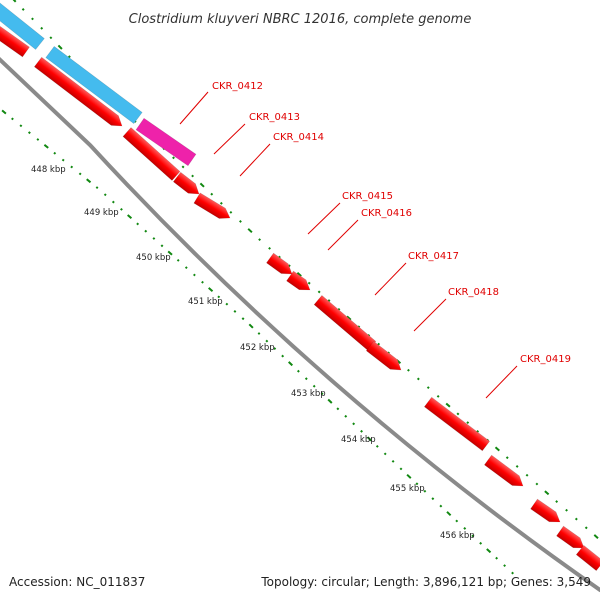 The image size is (600, 600). What do you see at coordinates (545, 359) in the screenshot?
I see `gene-label-ckr-0419: CKR_0419` at bounding box center [545, 359].